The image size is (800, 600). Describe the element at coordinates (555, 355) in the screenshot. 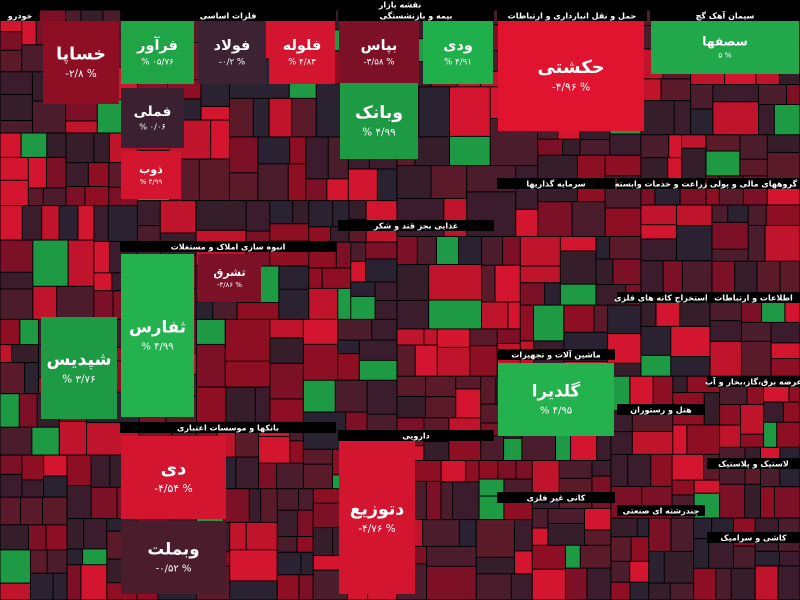

I see `sector-header: ماشین آلات و تجهیزات` at that location.